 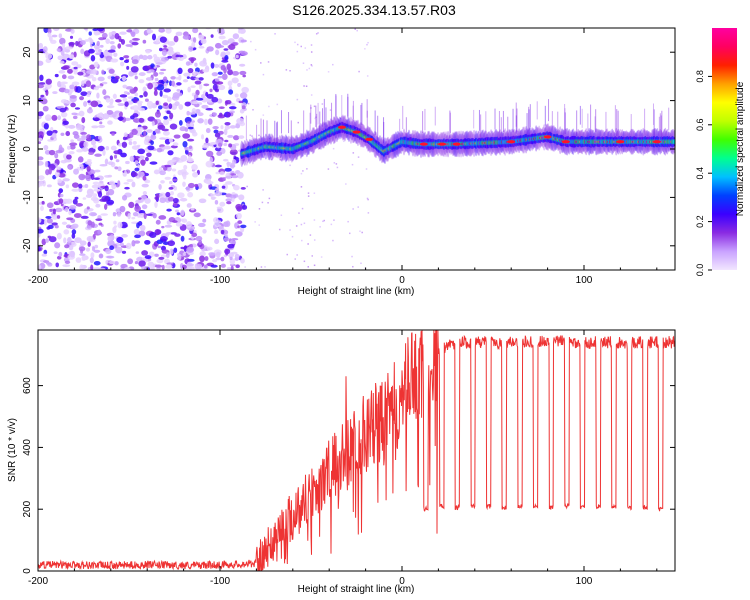 I want to click on snr-x-label: Height of straight line (km), so click(x=356, y=589).